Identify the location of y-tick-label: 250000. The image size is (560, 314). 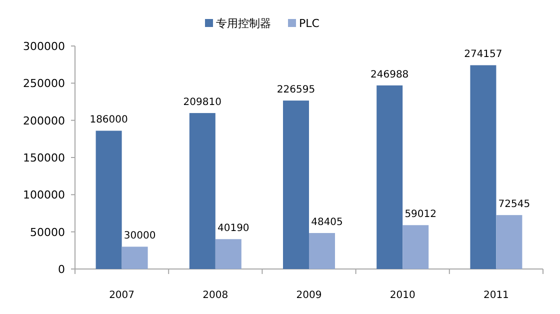
(44, 83).